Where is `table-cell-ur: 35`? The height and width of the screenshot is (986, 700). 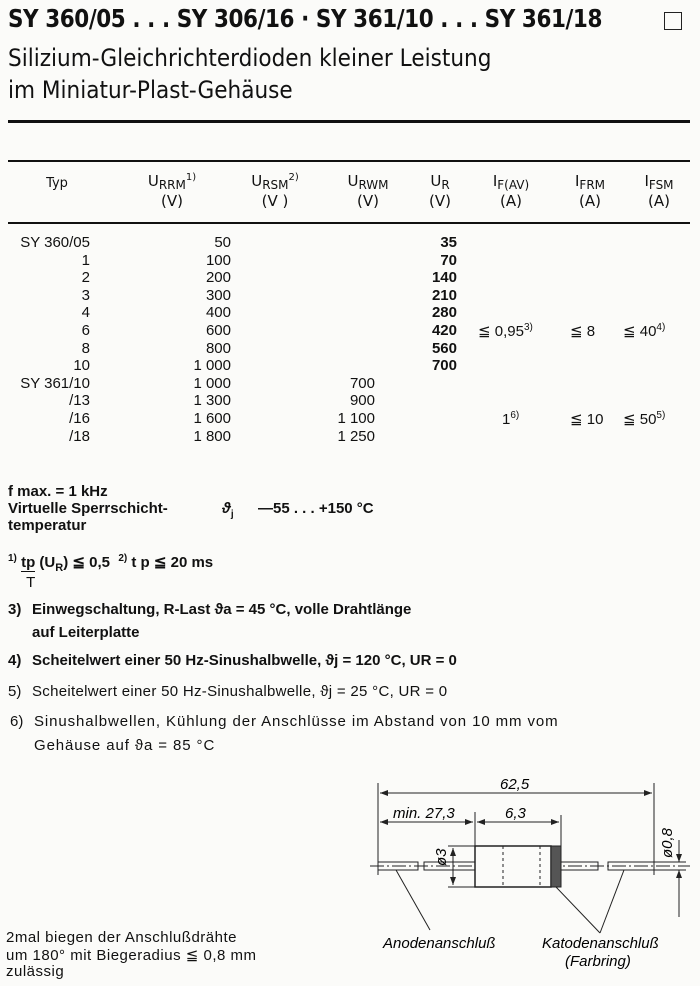 table-cell-ur: 35 is located at coordinates (448, 242).